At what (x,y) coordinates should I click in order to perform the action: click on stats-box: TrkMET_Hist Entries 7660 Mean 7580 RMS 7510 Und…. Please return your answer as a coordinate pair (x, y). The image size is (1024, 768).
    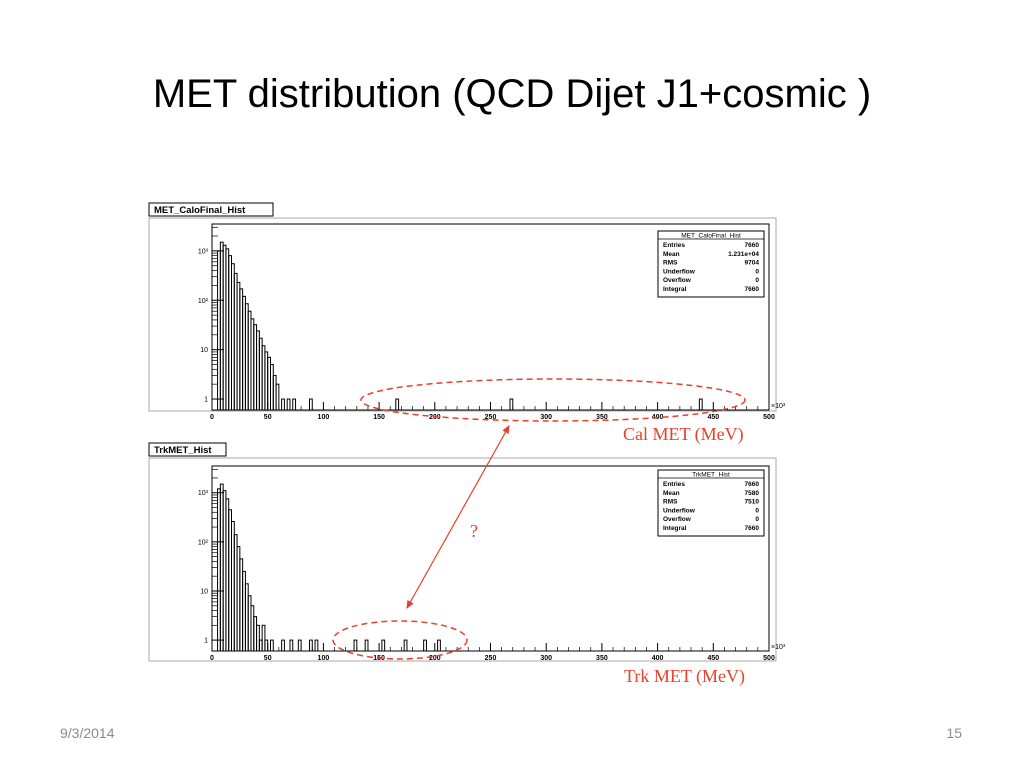
    Looking at the image, I should click on (711, 503).